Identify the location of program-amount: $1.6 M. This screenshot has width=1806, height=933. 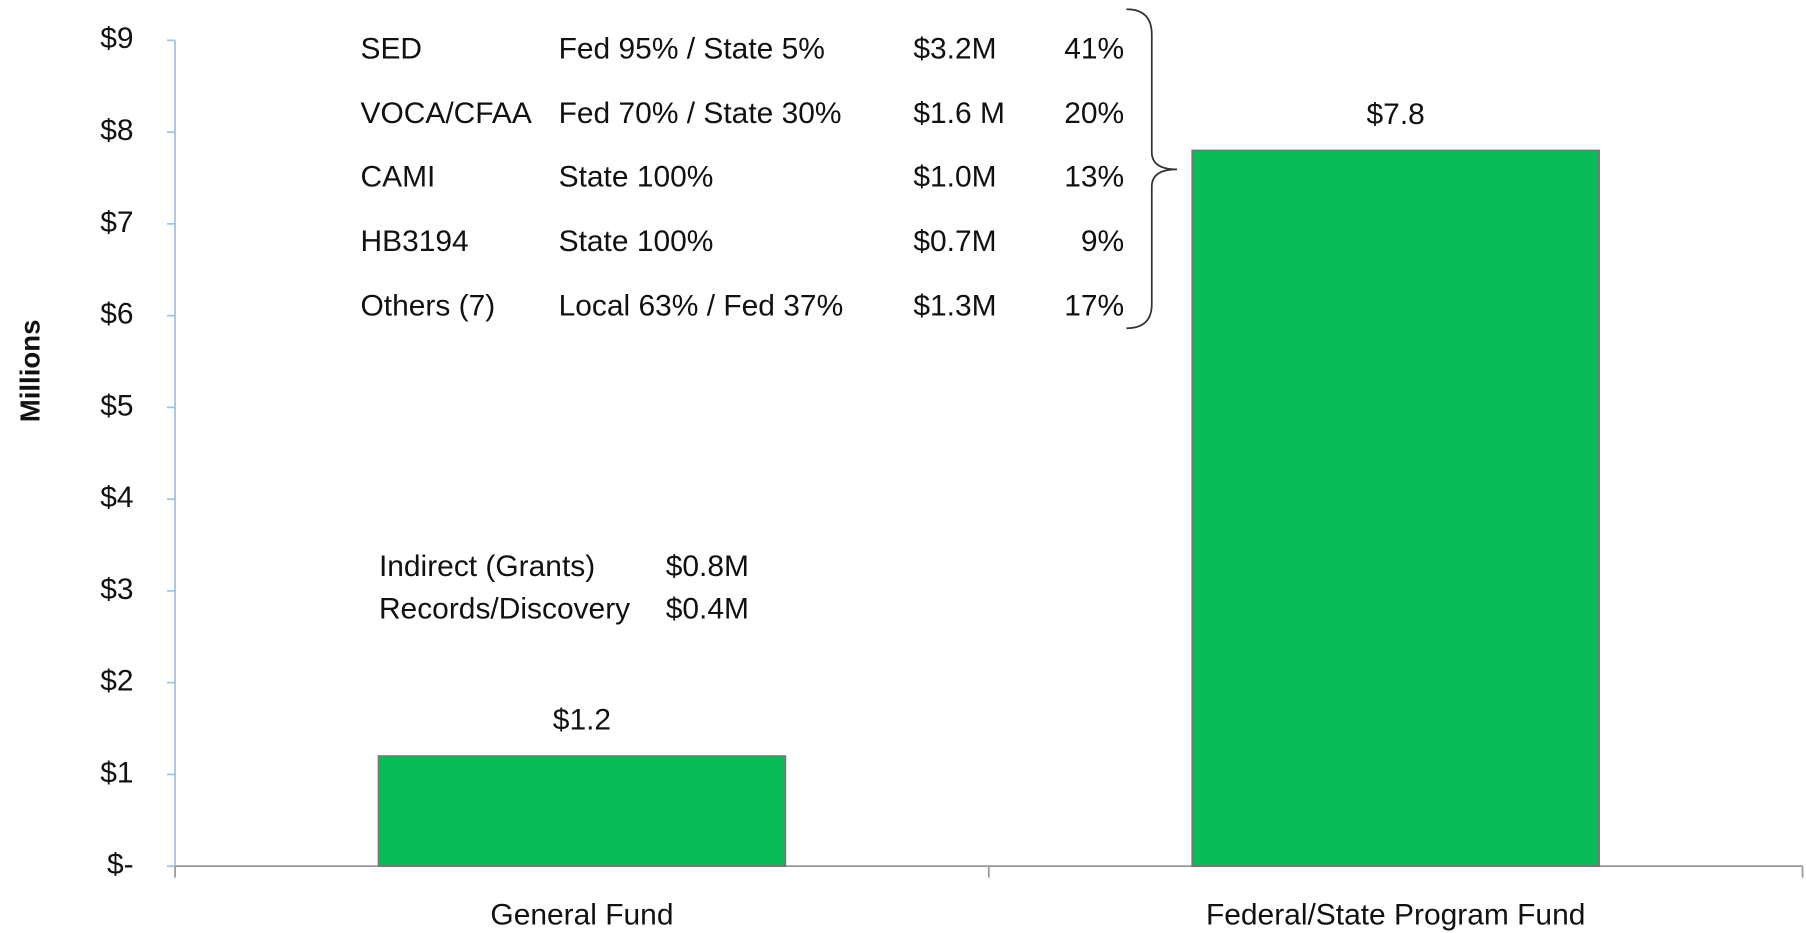
(959, 113).